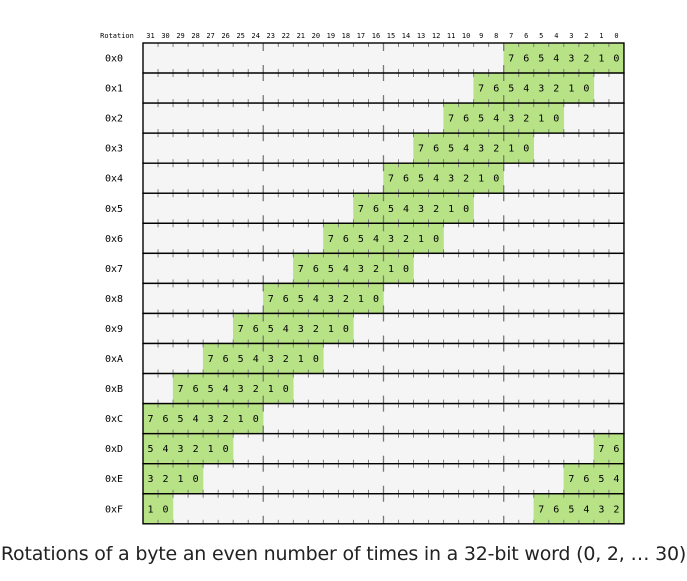 The height and width of the screenshot is (581, 687). I want to click on bit-position-label: 3, so click(571, 36).